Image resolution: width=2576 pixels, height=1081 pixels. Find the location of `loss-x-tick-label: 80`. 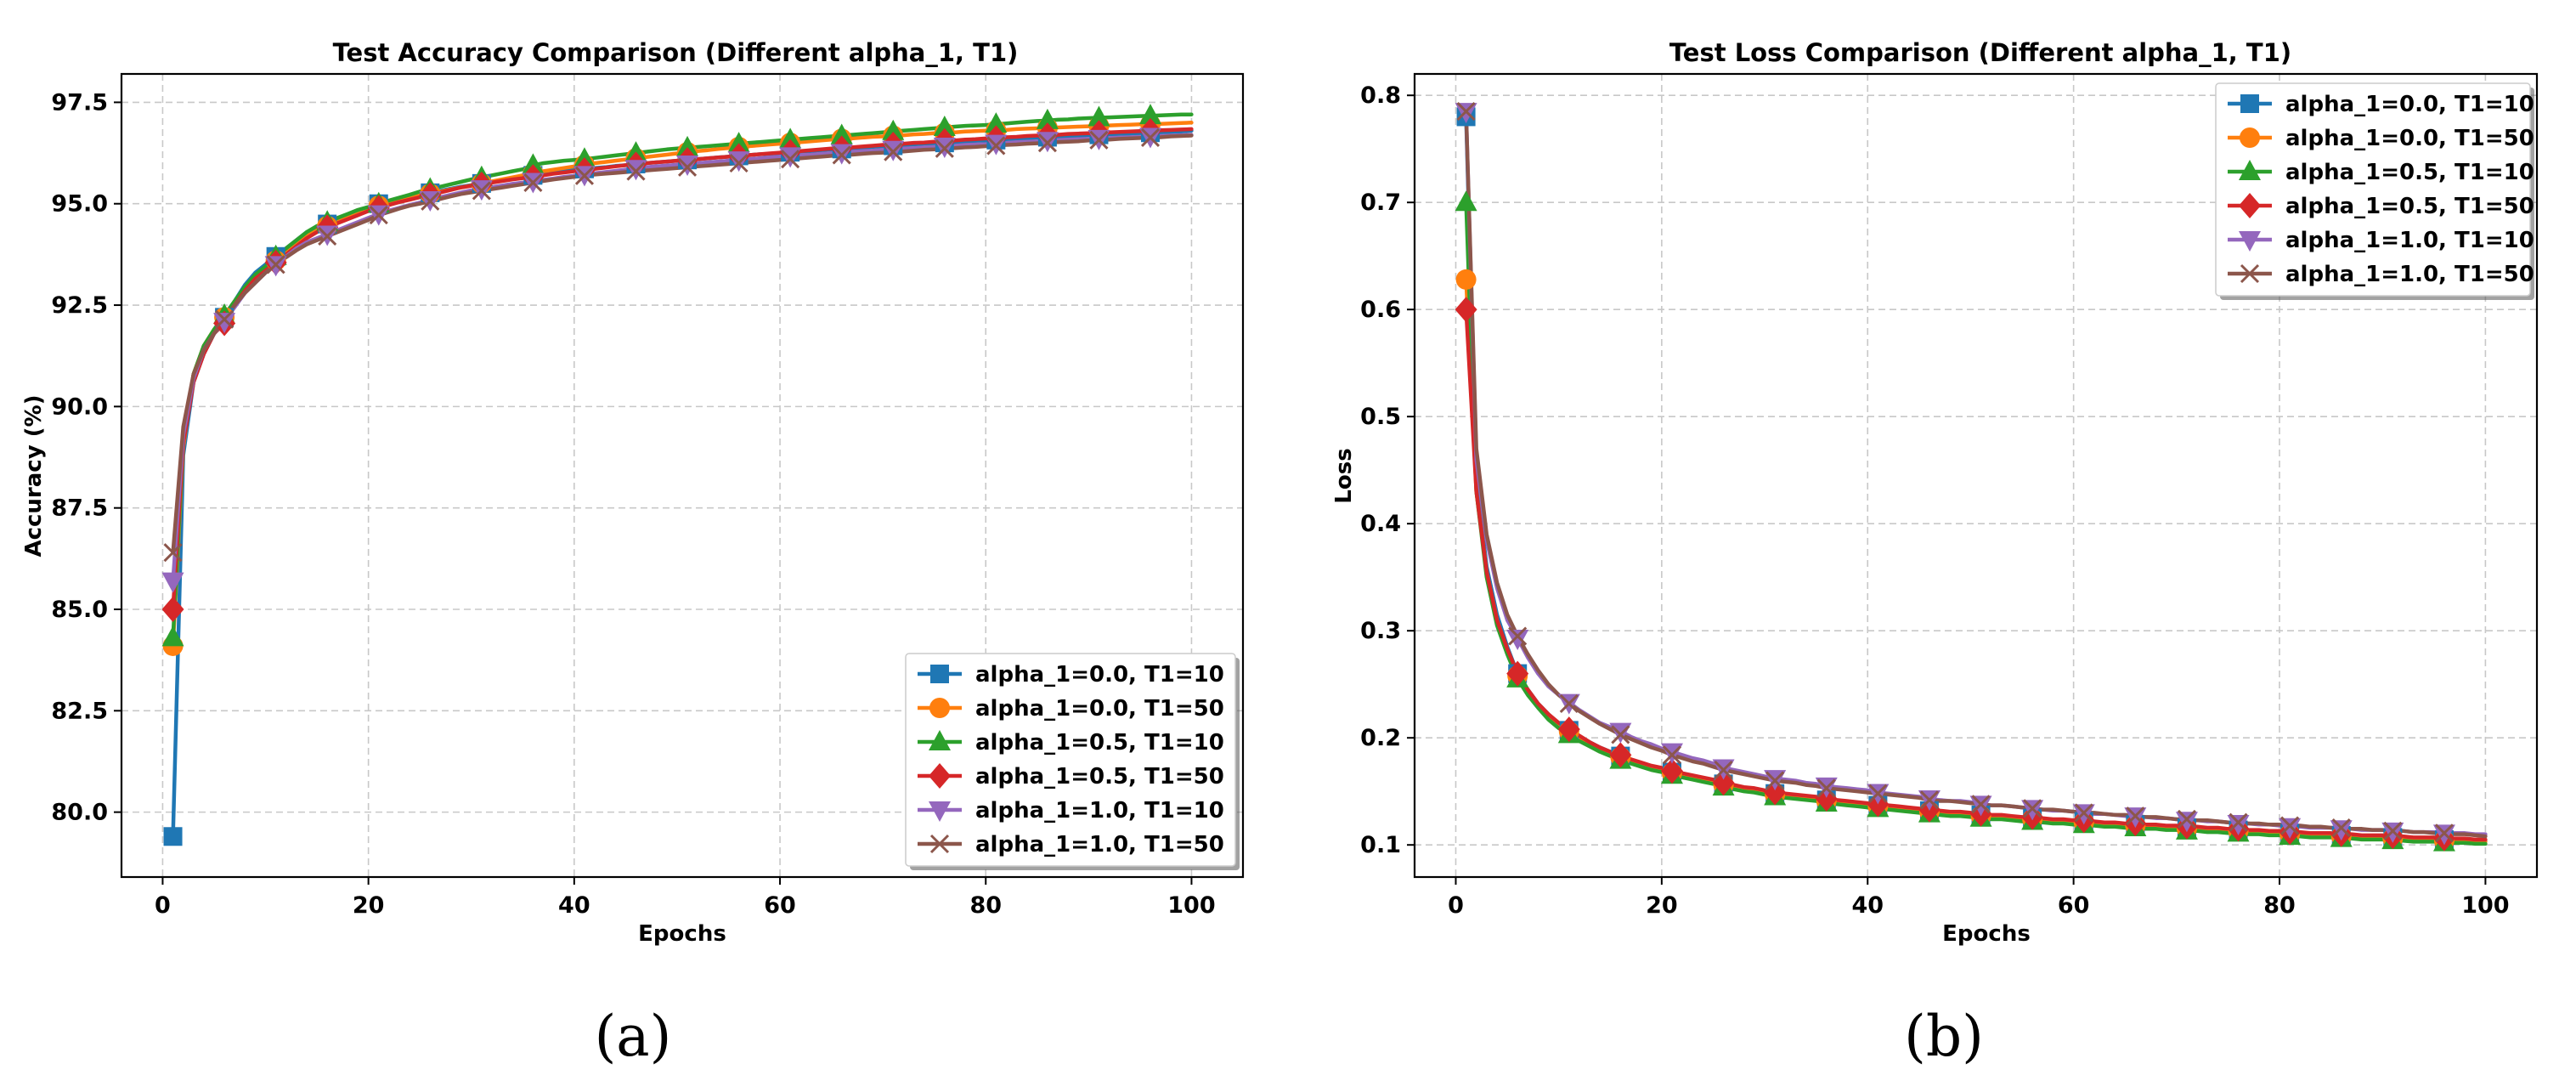

loss-x-tick-label: 80 is located at coordinates (2279, 906).